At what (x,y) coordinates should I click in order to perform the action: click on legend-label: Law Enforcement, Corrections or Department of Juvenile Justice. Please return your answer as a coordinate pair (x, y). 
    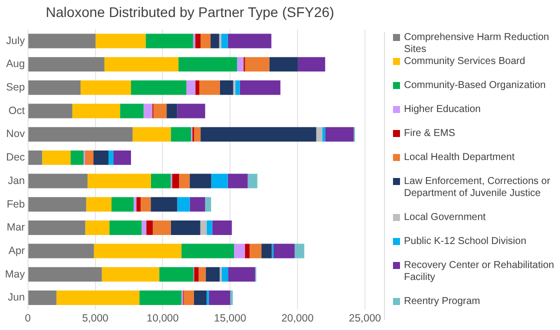
    Looking at the image, I should click on (478, 188).